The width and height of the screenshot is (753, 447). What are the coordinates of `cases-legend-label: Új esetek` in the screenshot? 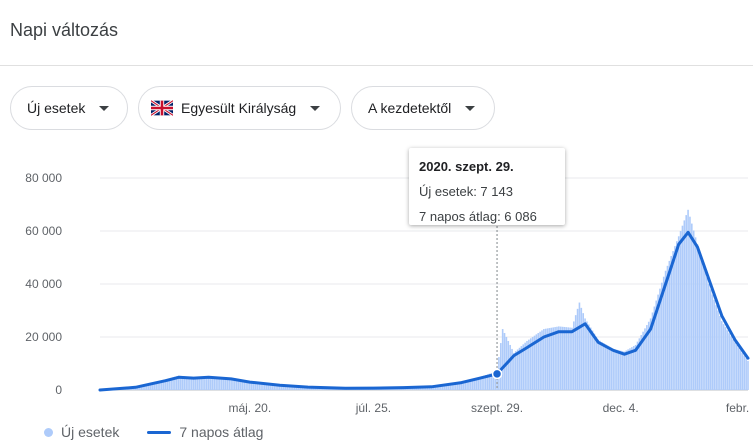 It's located at (90, 432).